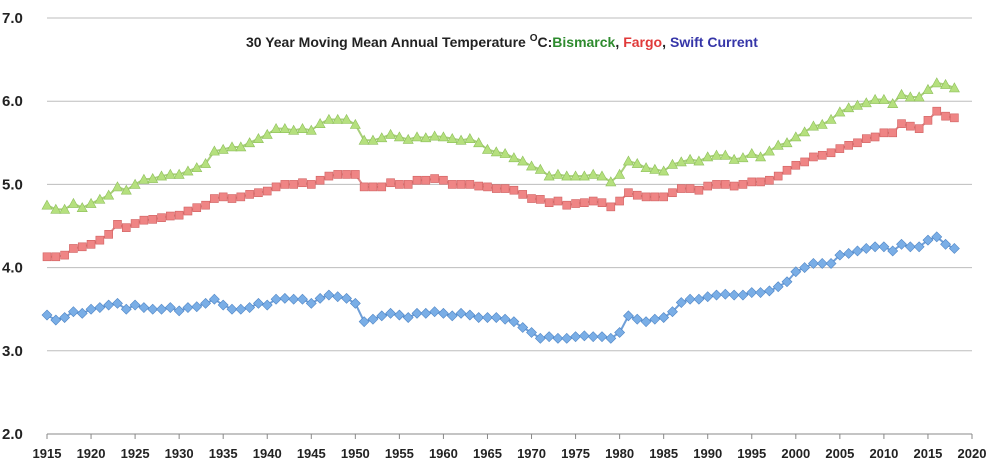 This screenshot has width=1000, height=470. I want to click on x-tick-label: 1920, so click(91, 453).